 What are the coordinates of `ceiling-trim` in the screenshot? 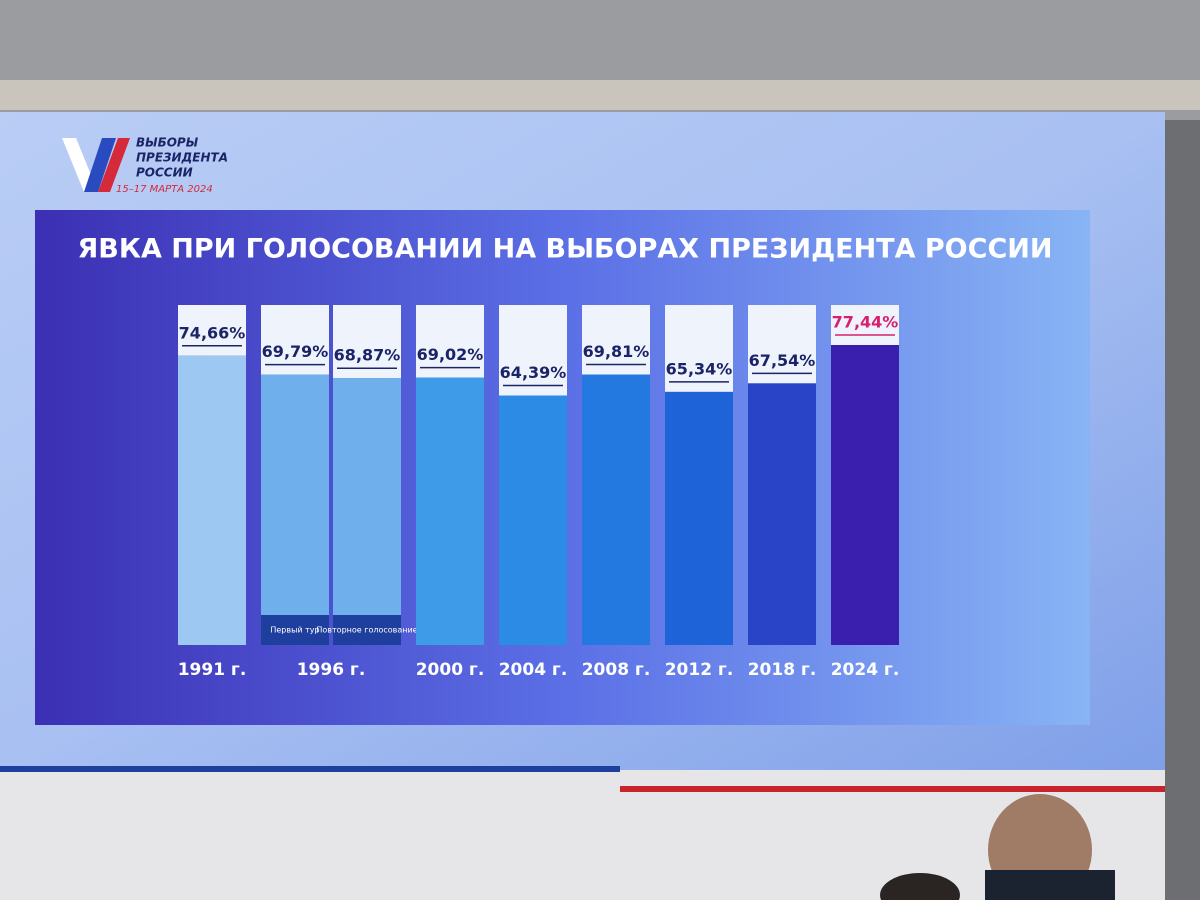 It's located at (600, 95).